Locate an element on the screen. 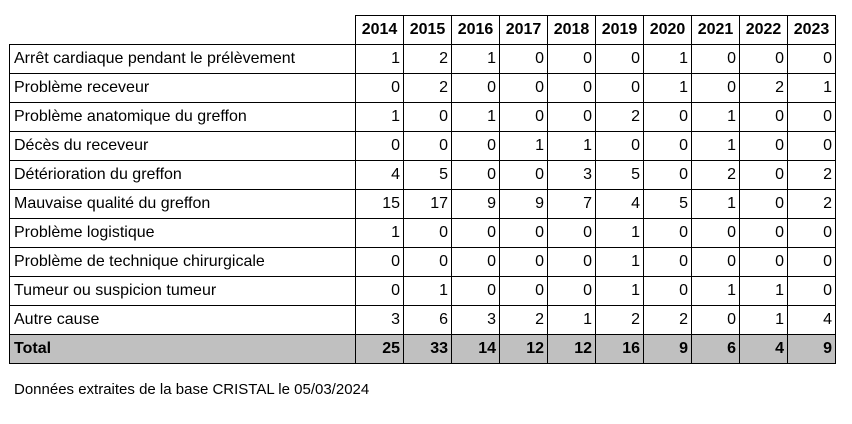 This screenshot has height=424, width=852. total-cell: 6 is located at coordinates (715, 349).